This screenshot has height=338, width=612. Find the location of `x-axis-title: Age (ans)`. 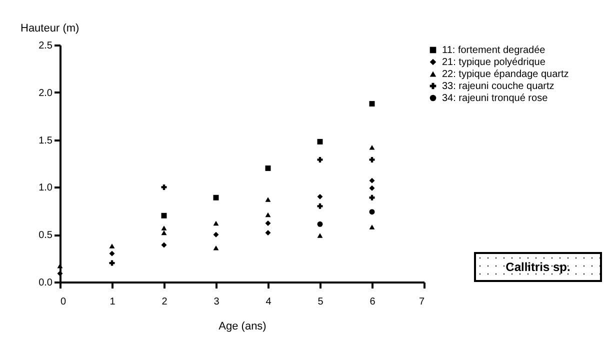

x-axis-title: Age (ans) is located at coordinates (242, 326).